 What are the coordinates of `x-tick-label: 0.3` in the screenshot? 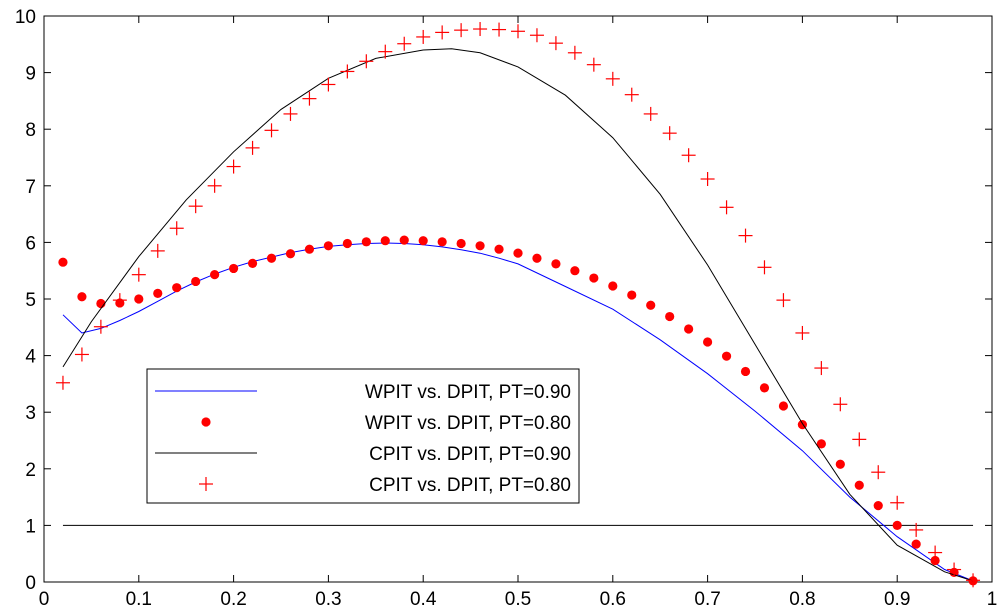 It's located at (328, 599).